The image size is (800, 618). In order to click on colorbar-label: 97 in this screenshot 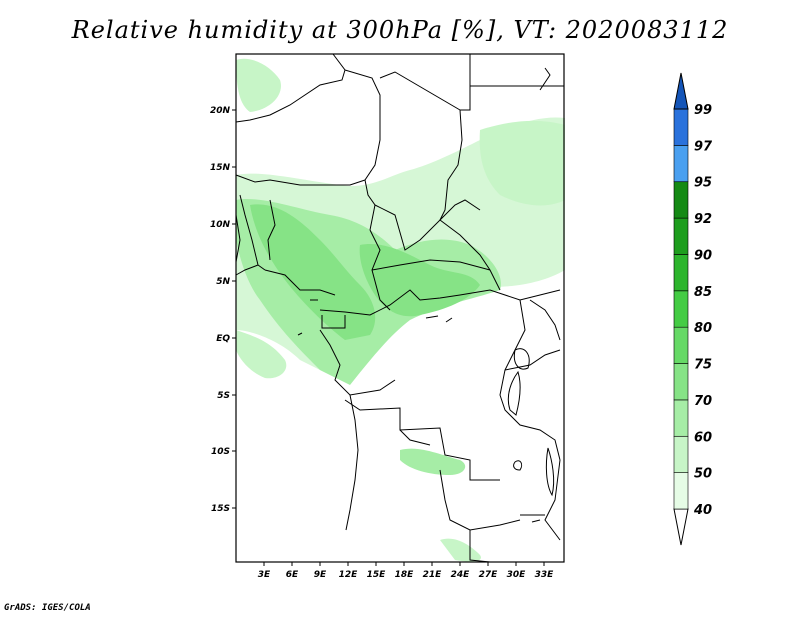, I will do `click(703, 146)`.